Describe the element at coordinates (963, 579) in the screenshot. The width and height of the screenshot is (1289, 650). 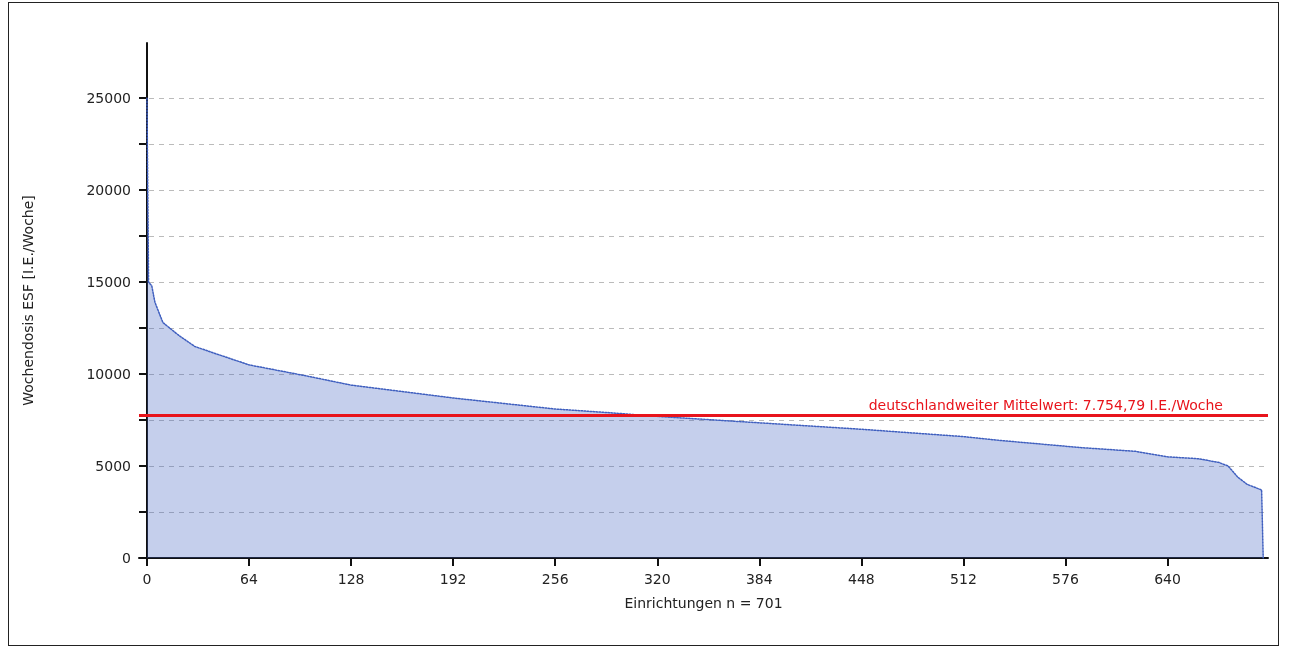
I see `x-tick-label: 512` at that location.